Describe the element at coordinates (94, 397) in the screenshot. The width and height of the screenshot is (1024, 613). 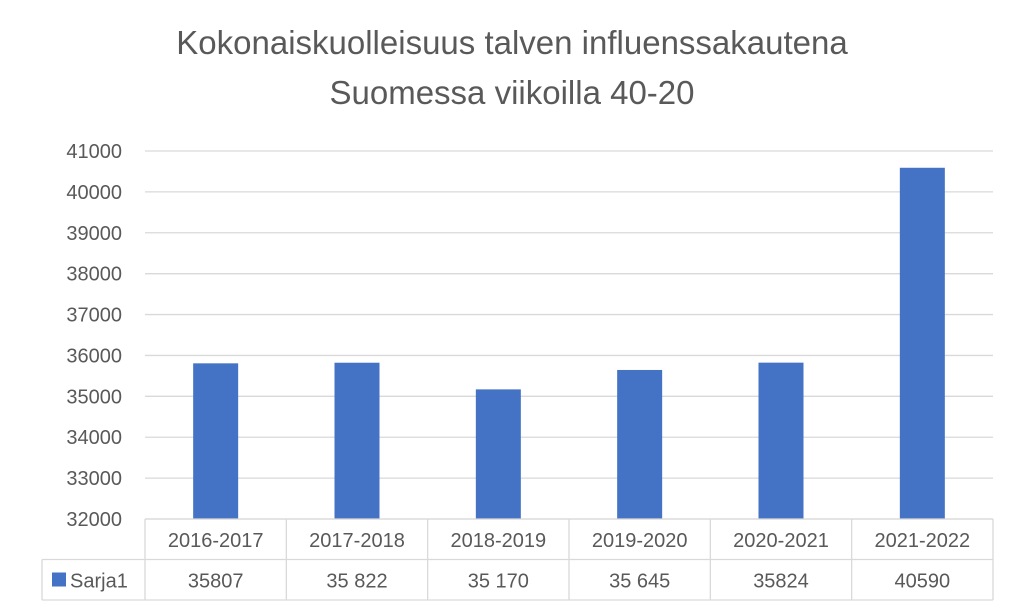
I see `y-tick-label: 35000` at that location.